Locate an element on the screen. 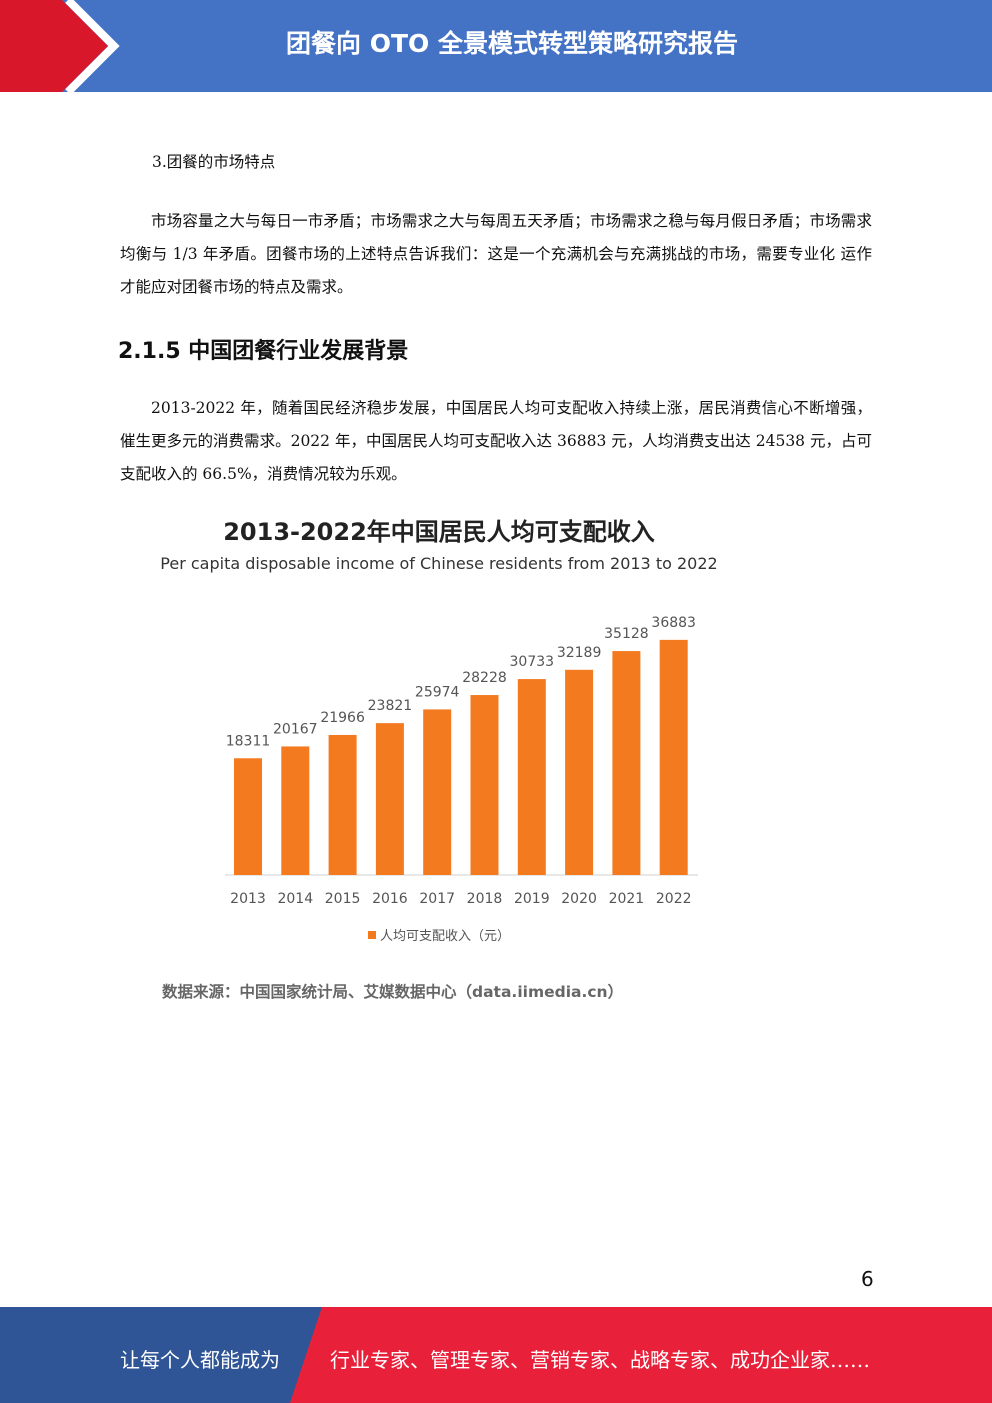 The height and width of the screenshot is (1403, 992). value-label: 25974 is located at coordinates (437, 692).